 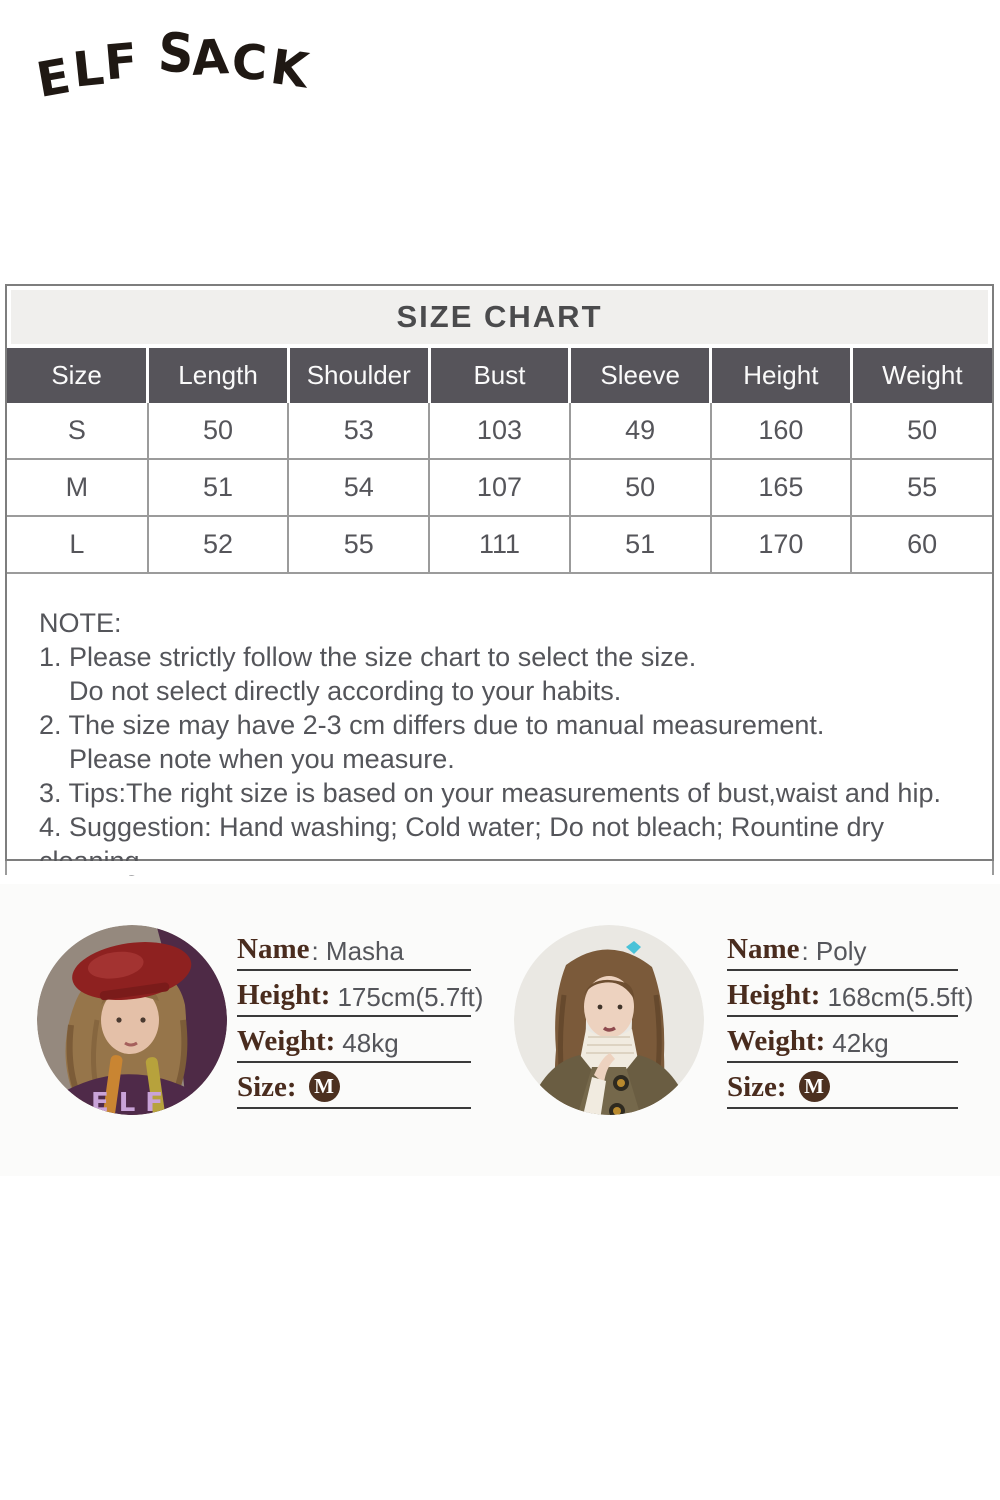 What do you see at coordinates (359, 487) in the screenshot?
I see `cell-value: 54` at bounding box center [359, 487].